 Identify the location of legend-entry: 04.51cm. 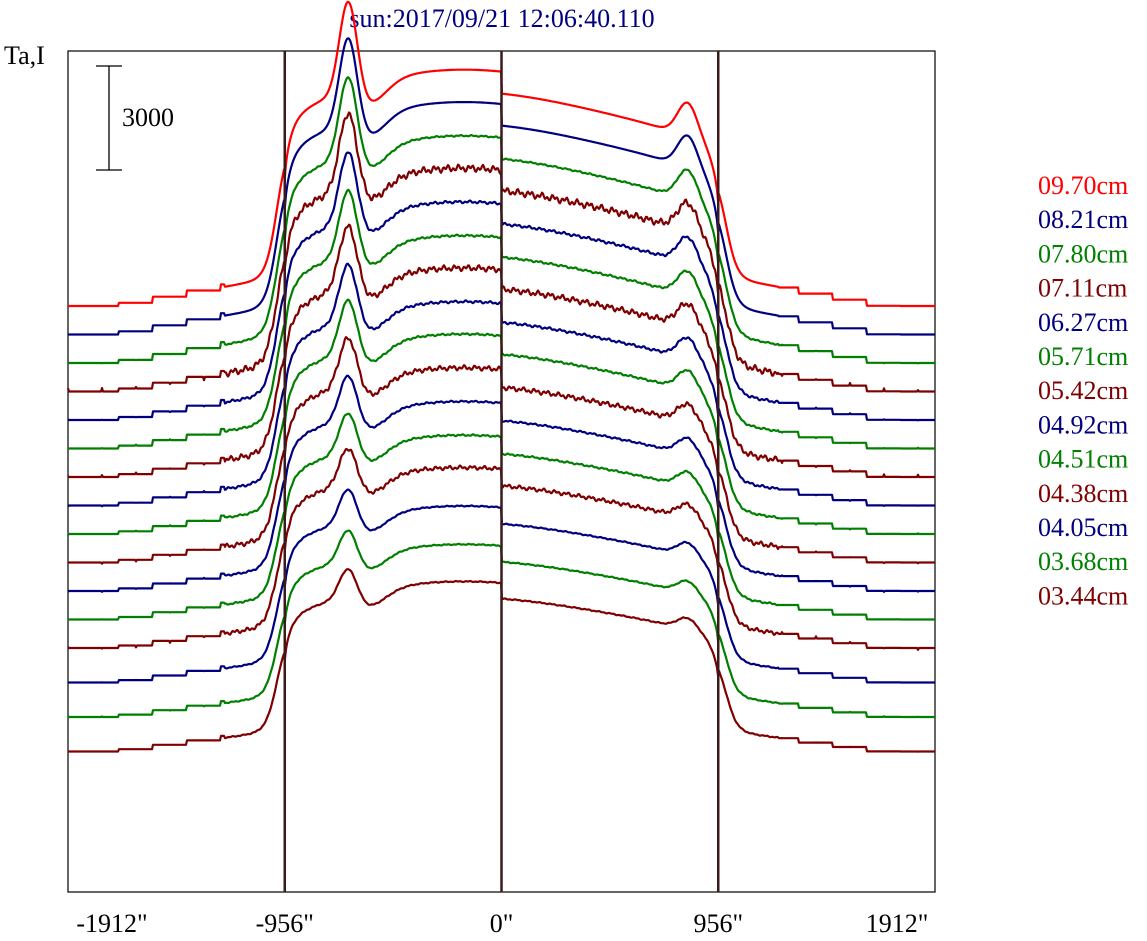
(1083, 459).